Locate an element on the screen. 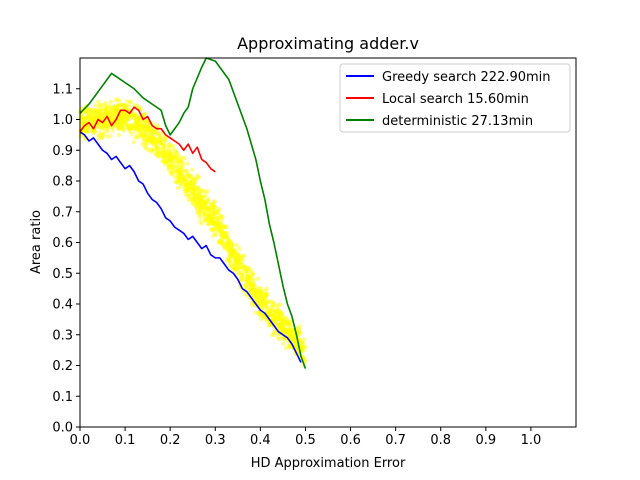 The width and height of the screenshot is (640, 480). y-axis-label: Area ratio is located at coordinates (36, 242).